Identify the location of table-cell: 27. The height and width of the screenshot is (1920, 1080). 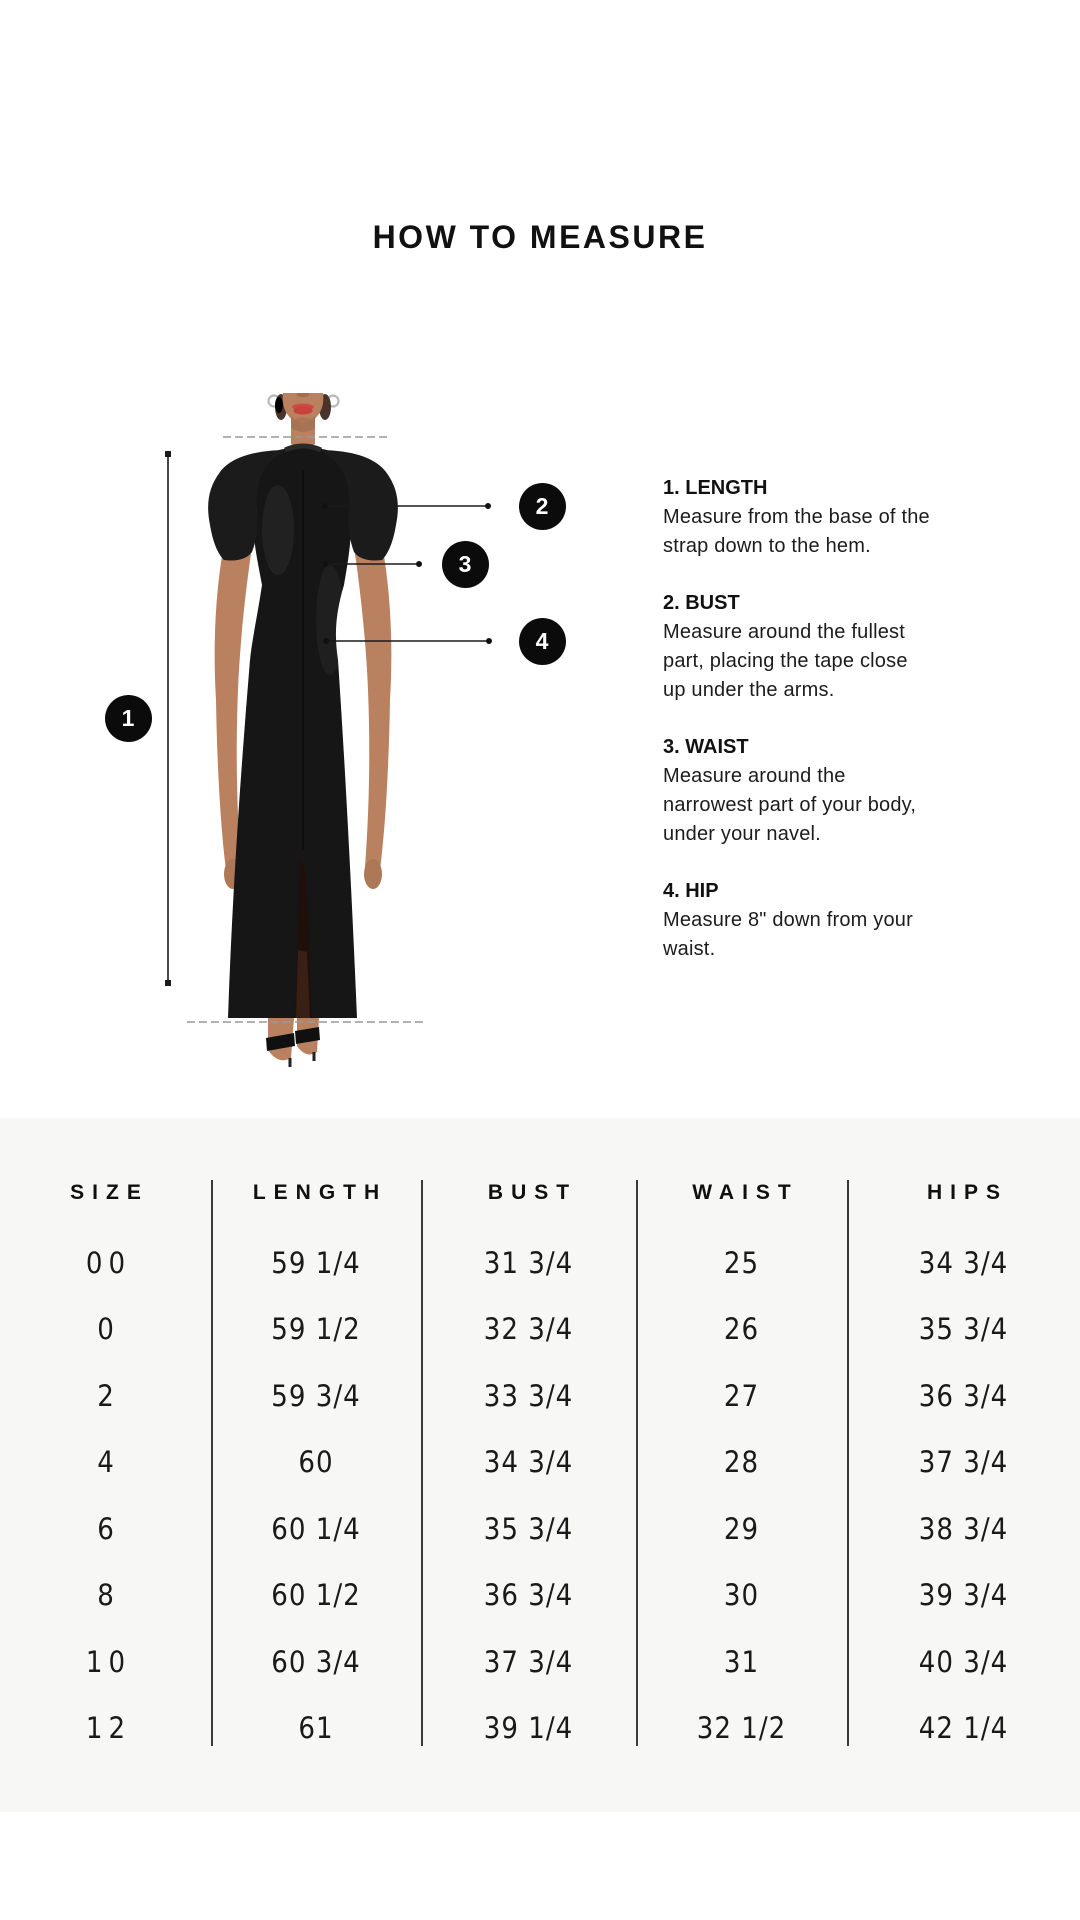
(741, 1395).